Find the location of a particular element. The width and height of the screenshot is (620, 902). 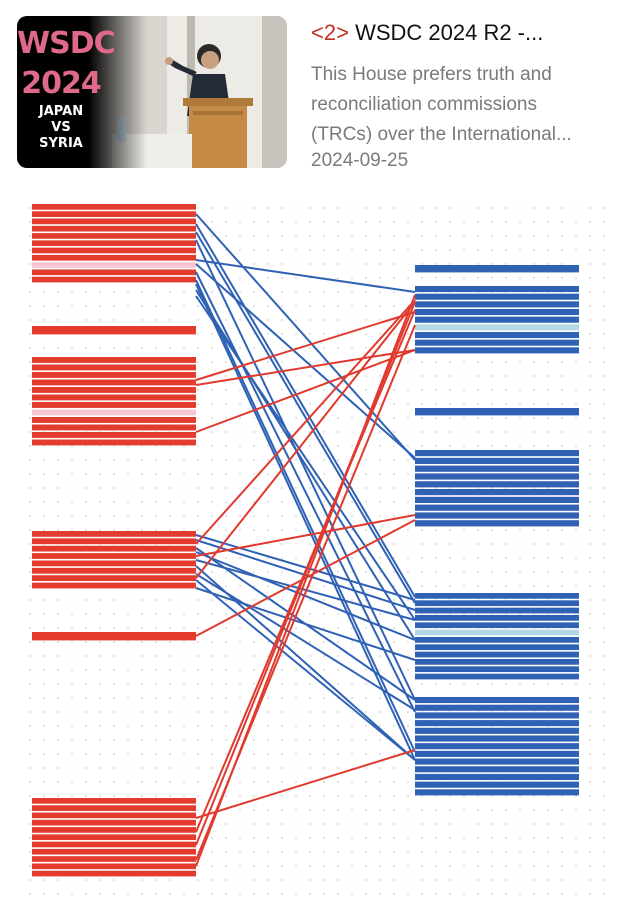

thumbnail-title-line: WSDC is located at coordinates (66, 43).